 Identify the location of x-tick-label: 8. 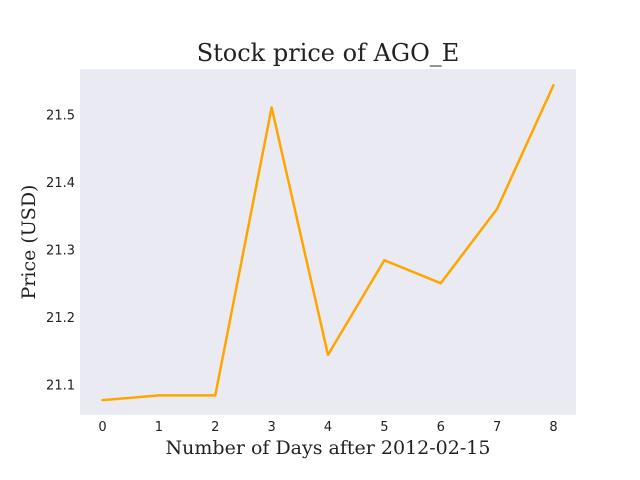
(553, 427).